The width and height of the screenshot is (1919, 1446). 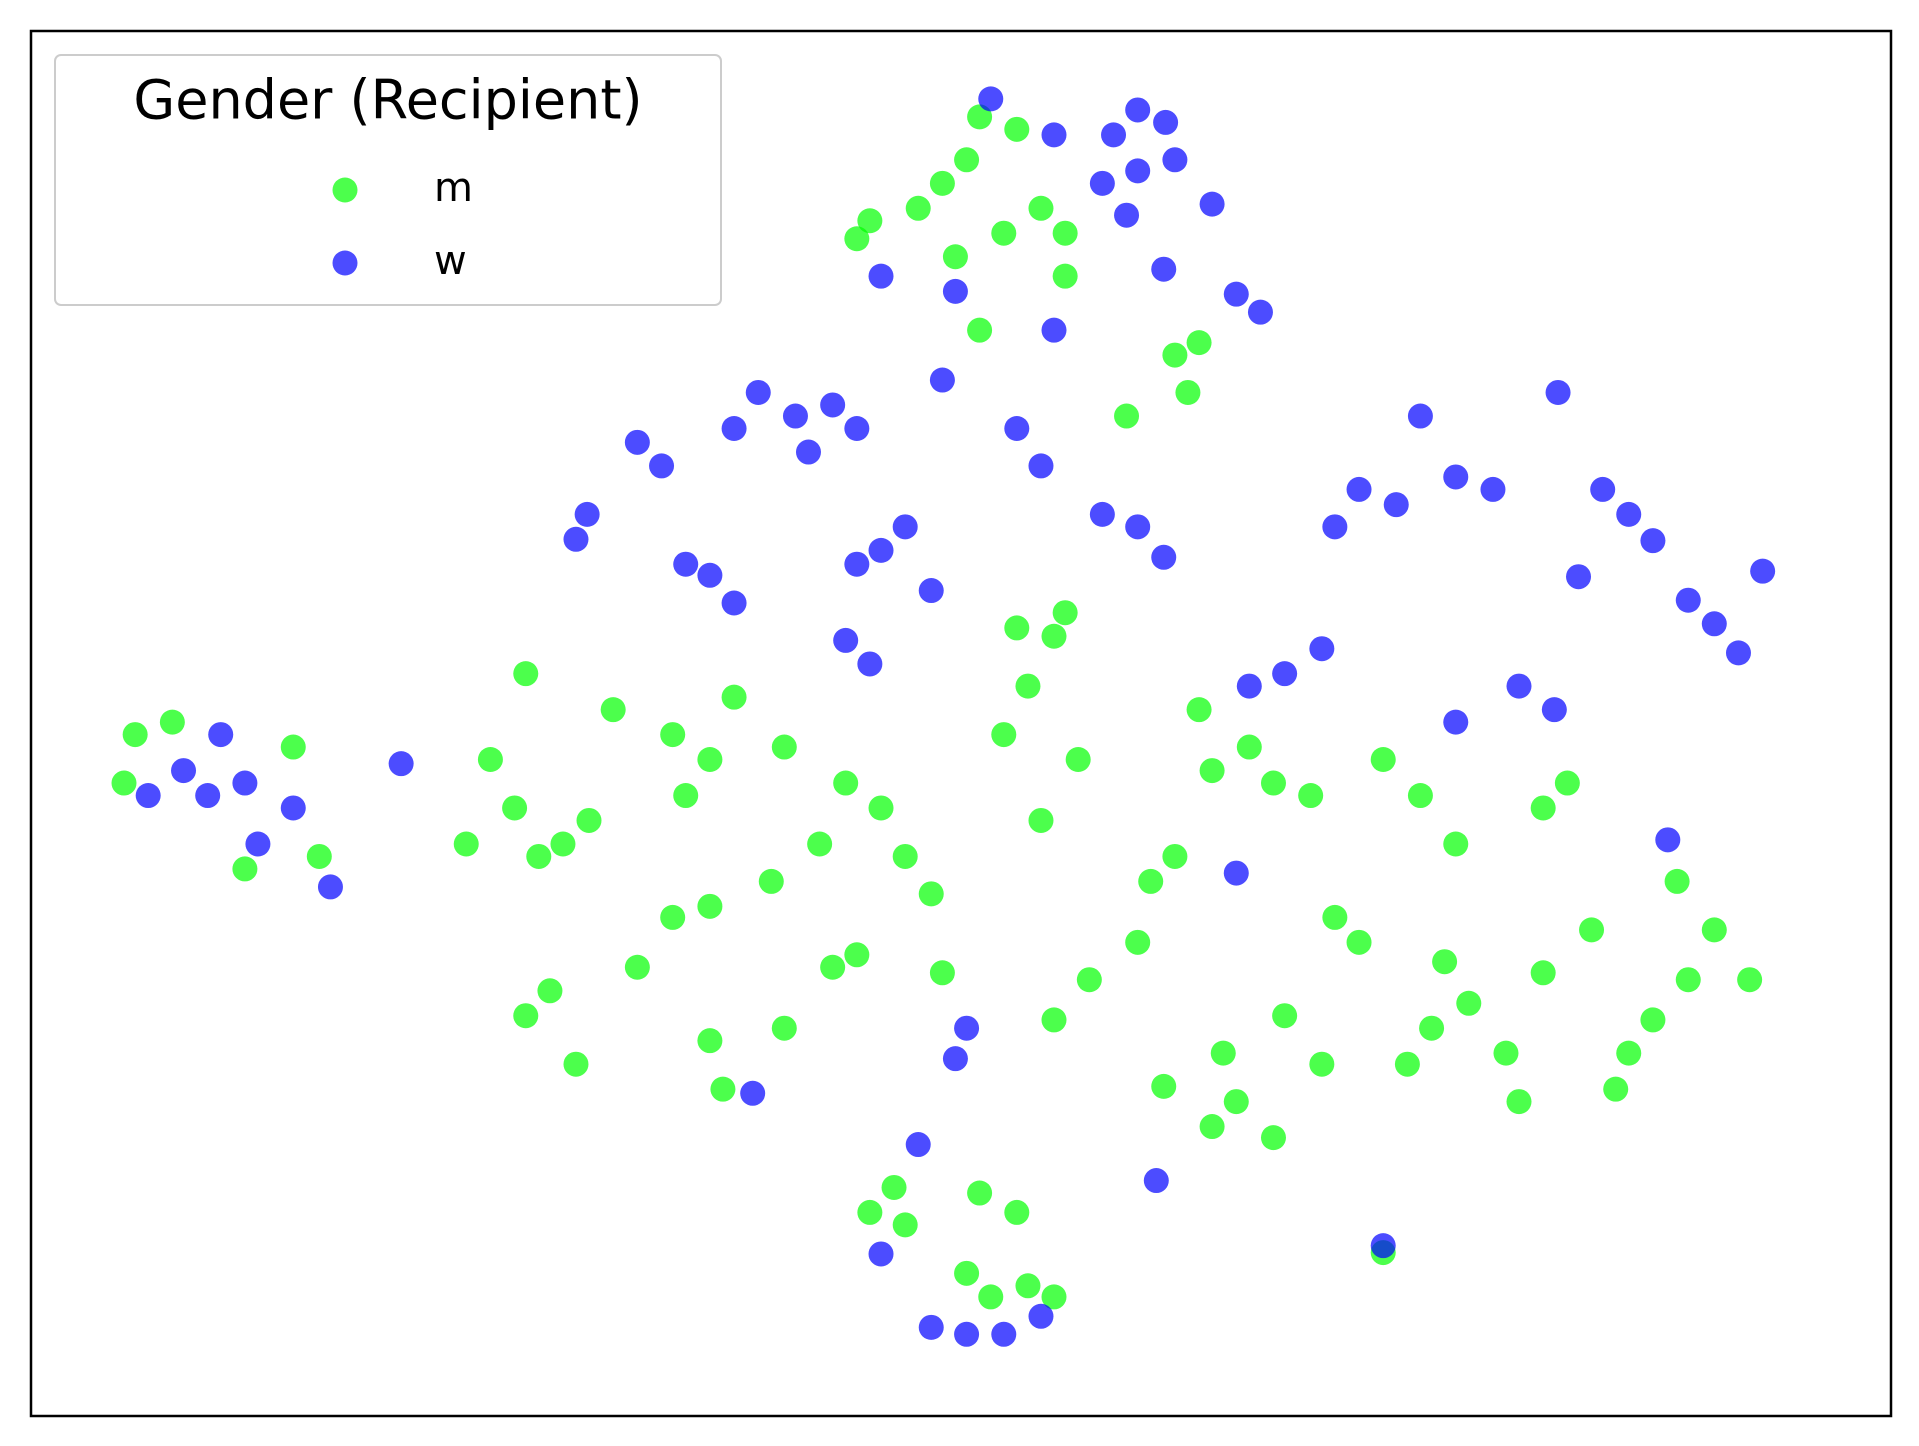 I want to click on legend-box, so click(x=388, y=180).